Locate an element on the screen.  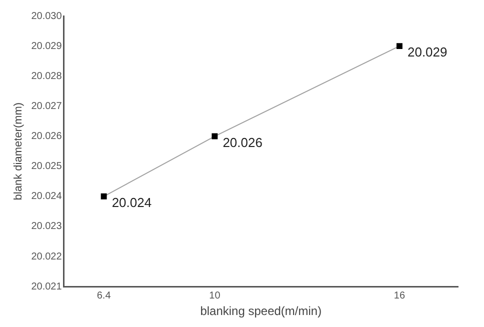
x-axis-title: blanking speed(m/min) is located at coordinates (261, 311).